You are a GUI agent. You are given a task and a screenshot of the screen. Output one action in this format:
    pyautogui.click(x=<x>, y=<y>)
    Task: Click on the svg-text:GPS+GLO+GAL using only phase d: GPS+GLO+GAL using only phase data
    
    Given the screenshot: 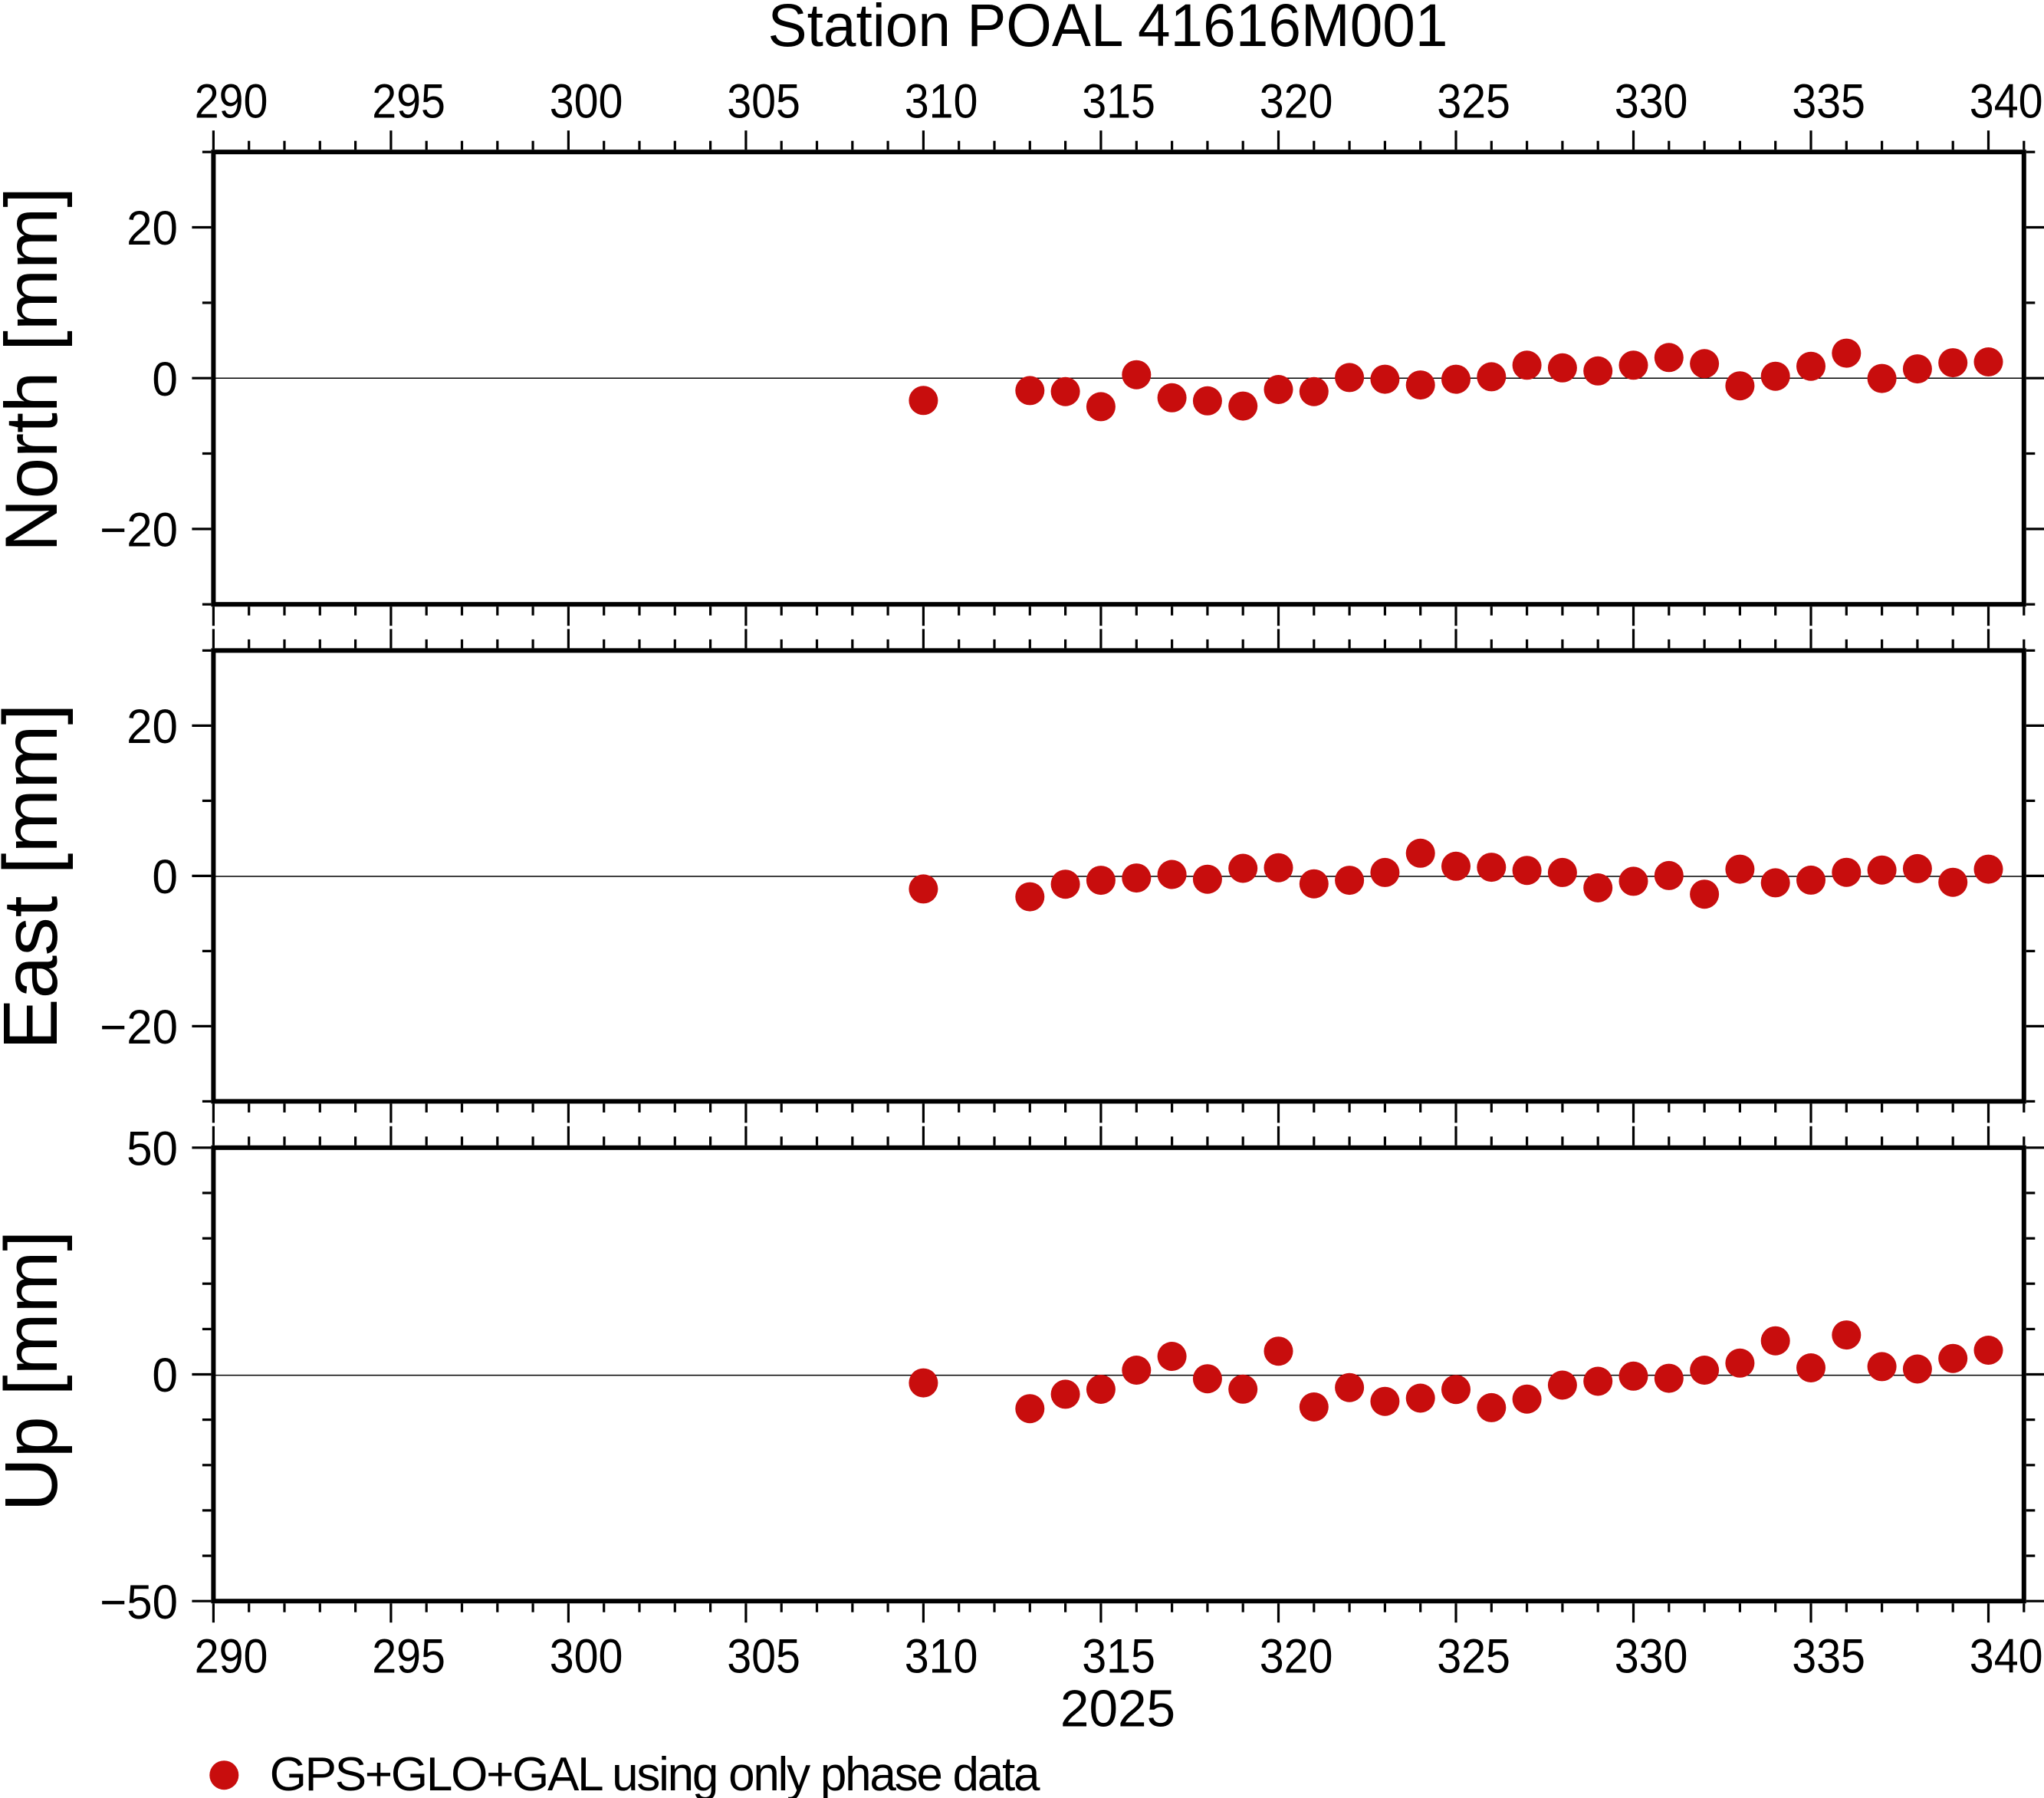 What is the action you would take?
    pyautogui.click(x=655, y=1773)
    